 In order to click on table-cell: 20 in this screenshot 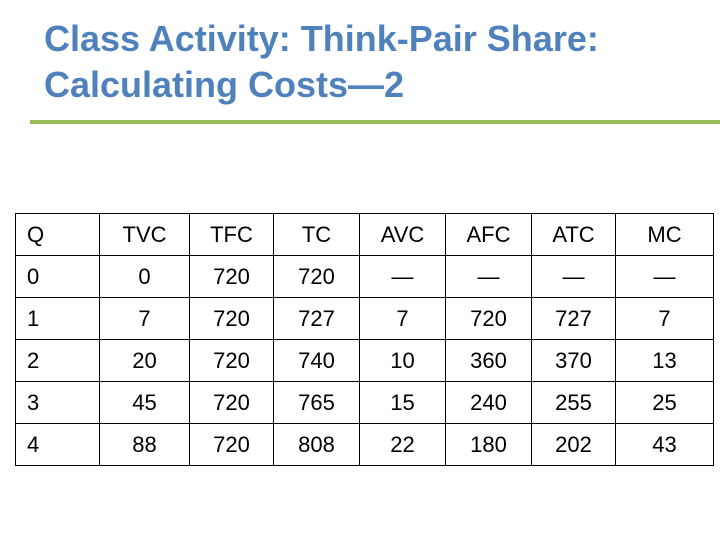, I will do `click(144, 360)`.